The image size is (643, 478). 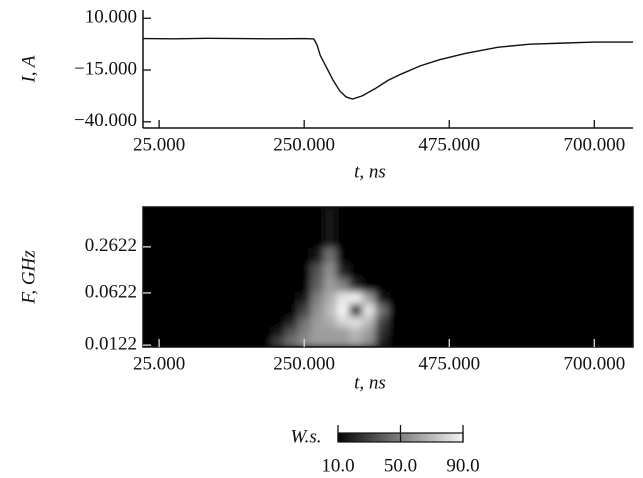 I want to click on y-tick-label: 10.000, so click(x=111, y=17).